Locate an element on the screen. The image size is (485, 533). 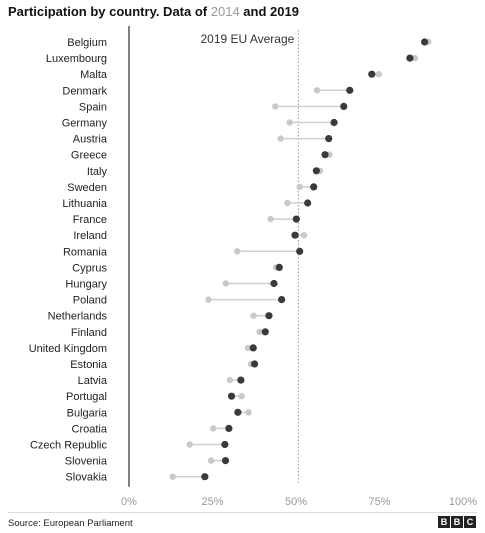
country-label: Spain is located at coordinates (93, 107).